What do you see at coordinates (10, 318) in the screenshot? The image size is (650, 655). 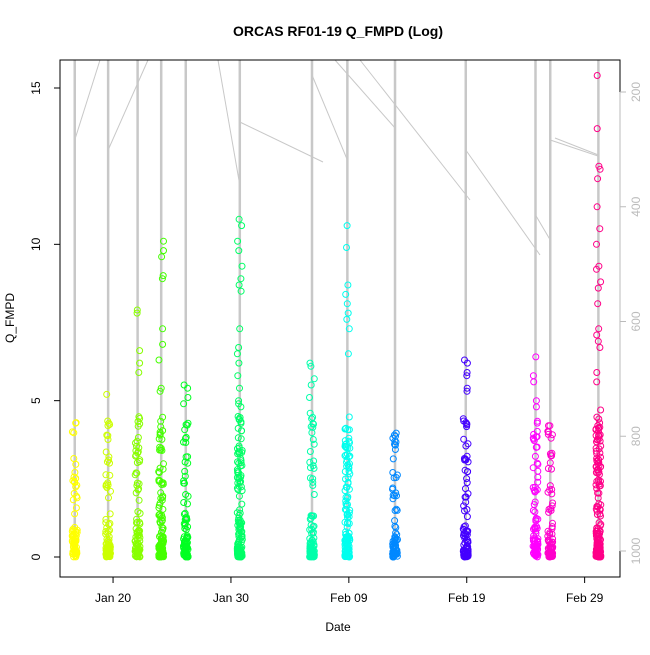 I see `y-axis-label: Q_FMPD` at bounding box center [10, 318].